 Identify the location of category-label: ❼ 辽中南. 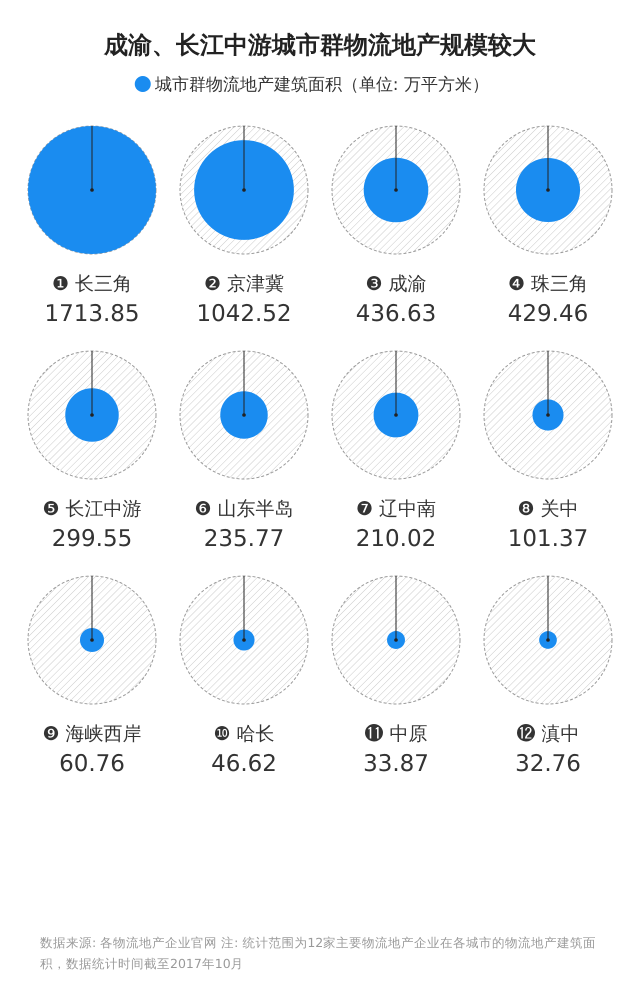
(396, 509).